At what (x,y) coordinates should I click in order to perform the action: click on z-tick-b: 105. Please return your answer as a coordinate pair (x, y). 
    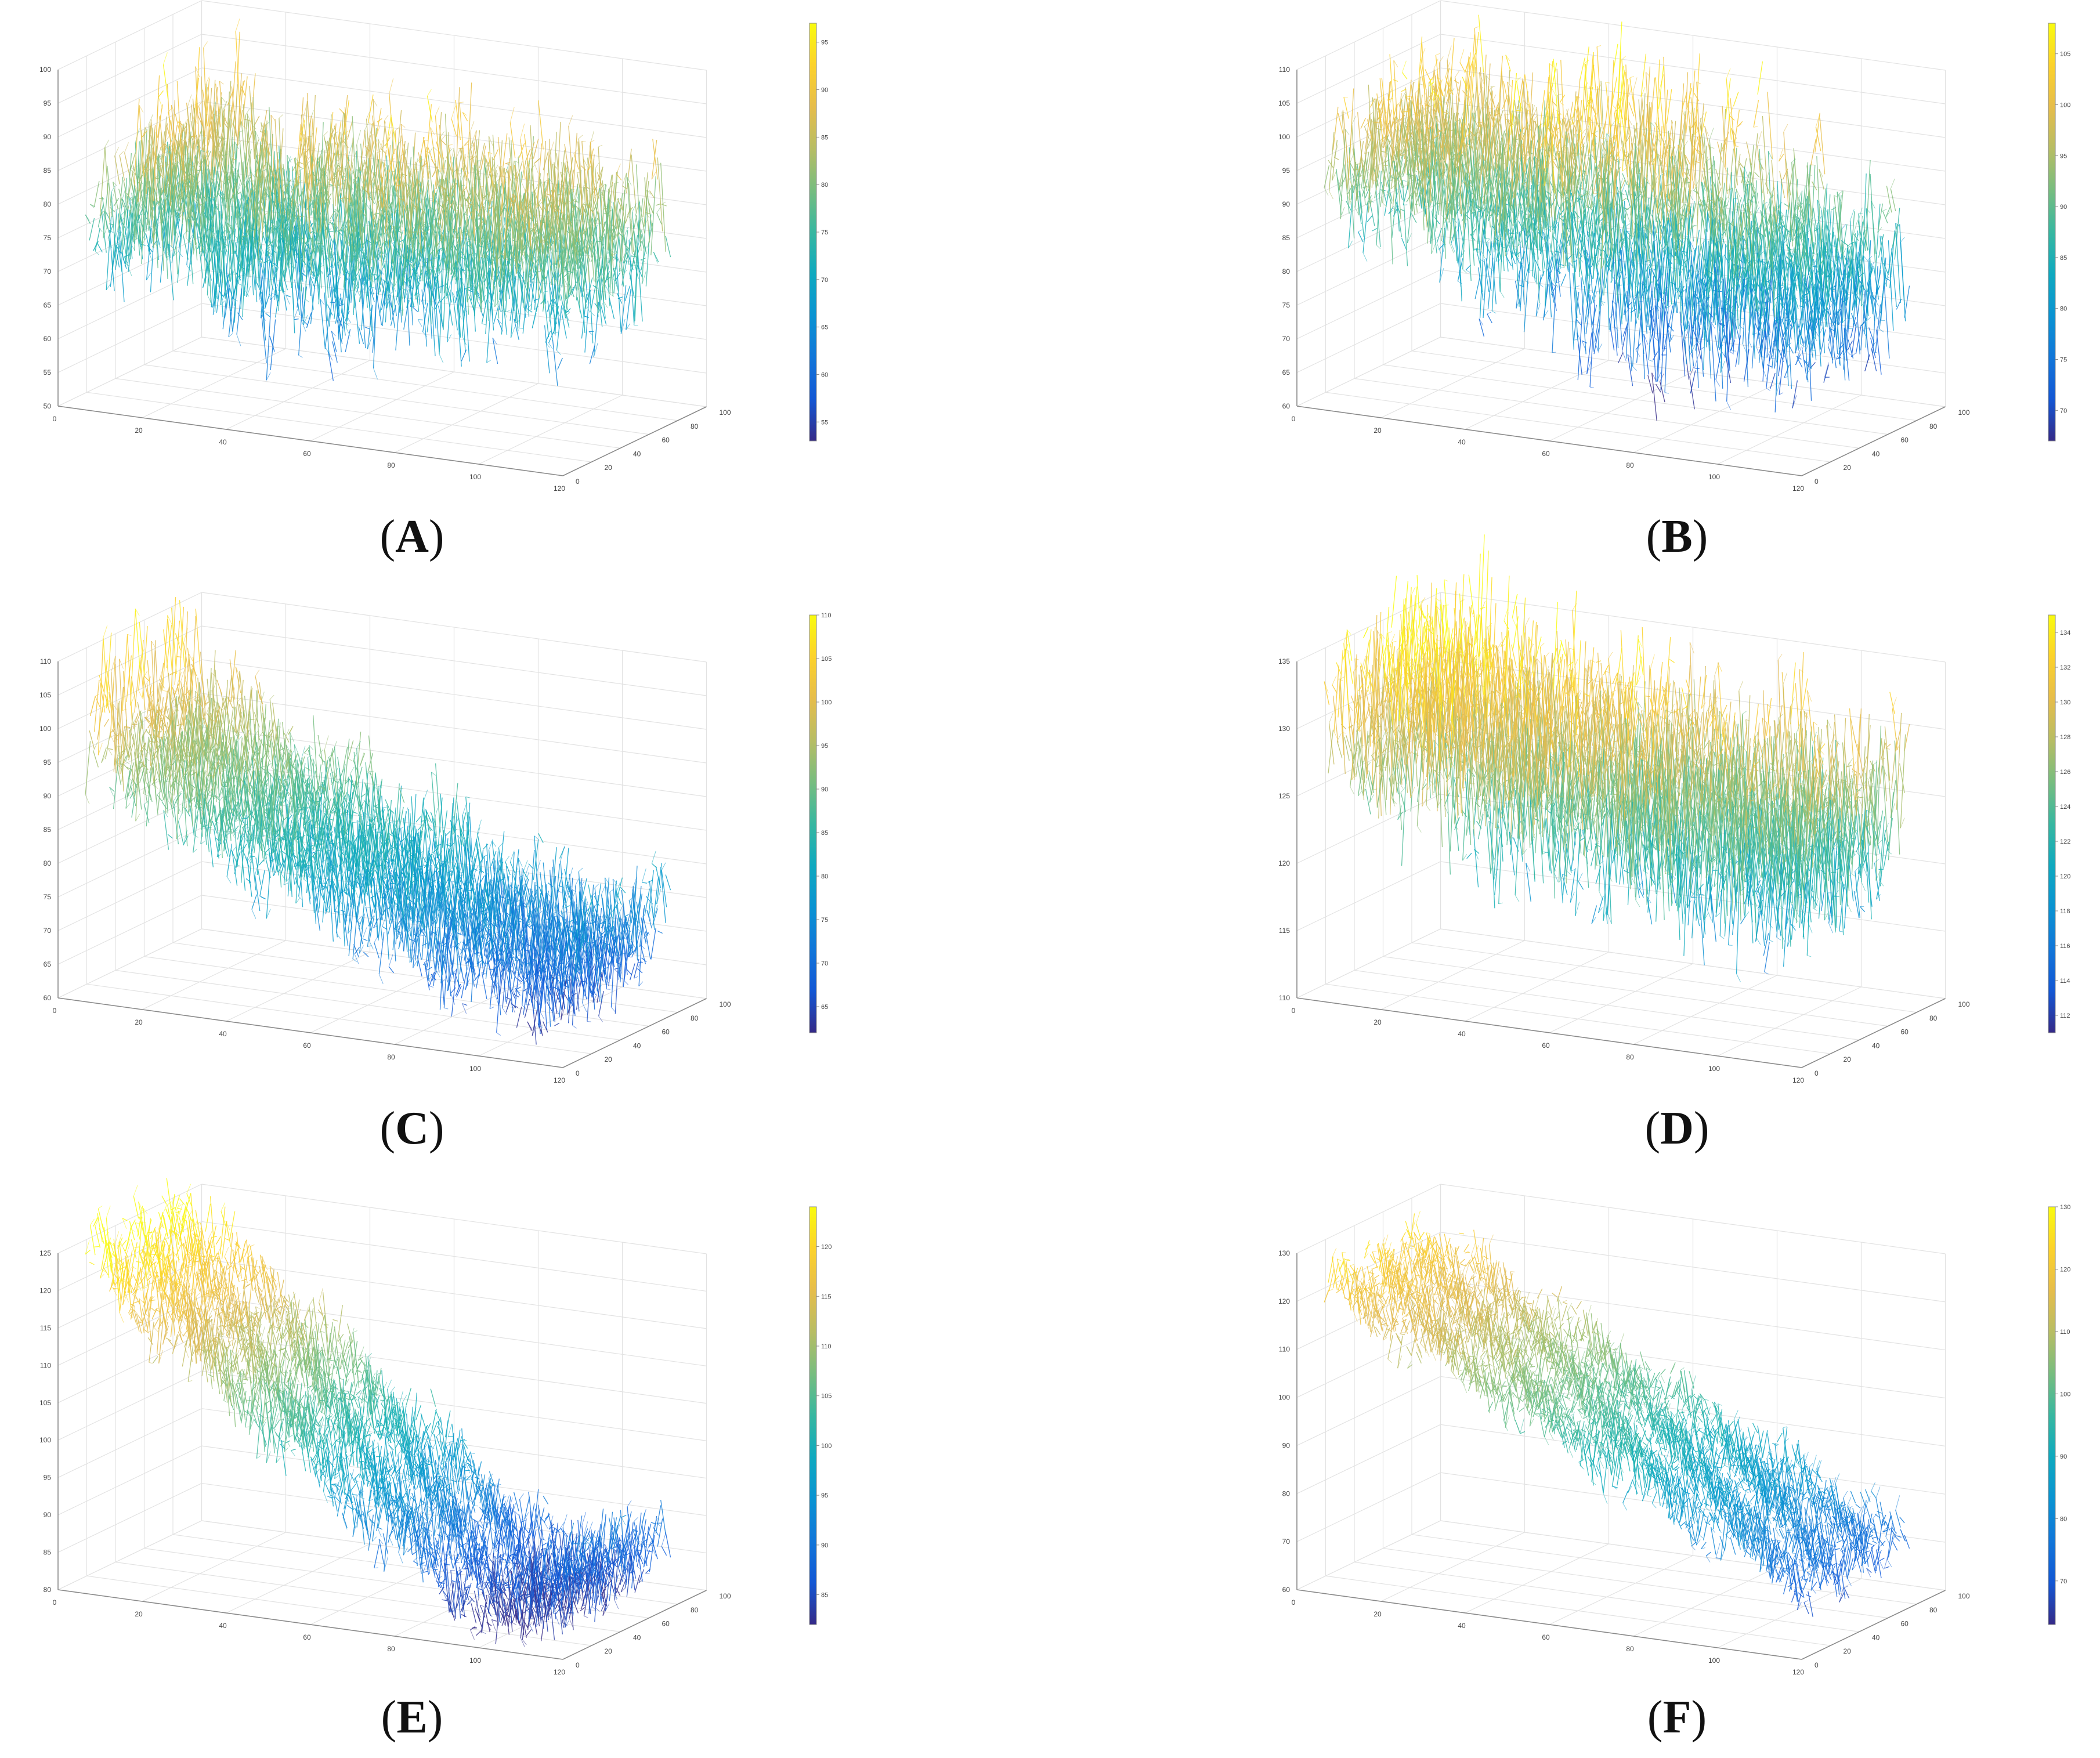
    Looking at the image, I should click on (1284, 103).